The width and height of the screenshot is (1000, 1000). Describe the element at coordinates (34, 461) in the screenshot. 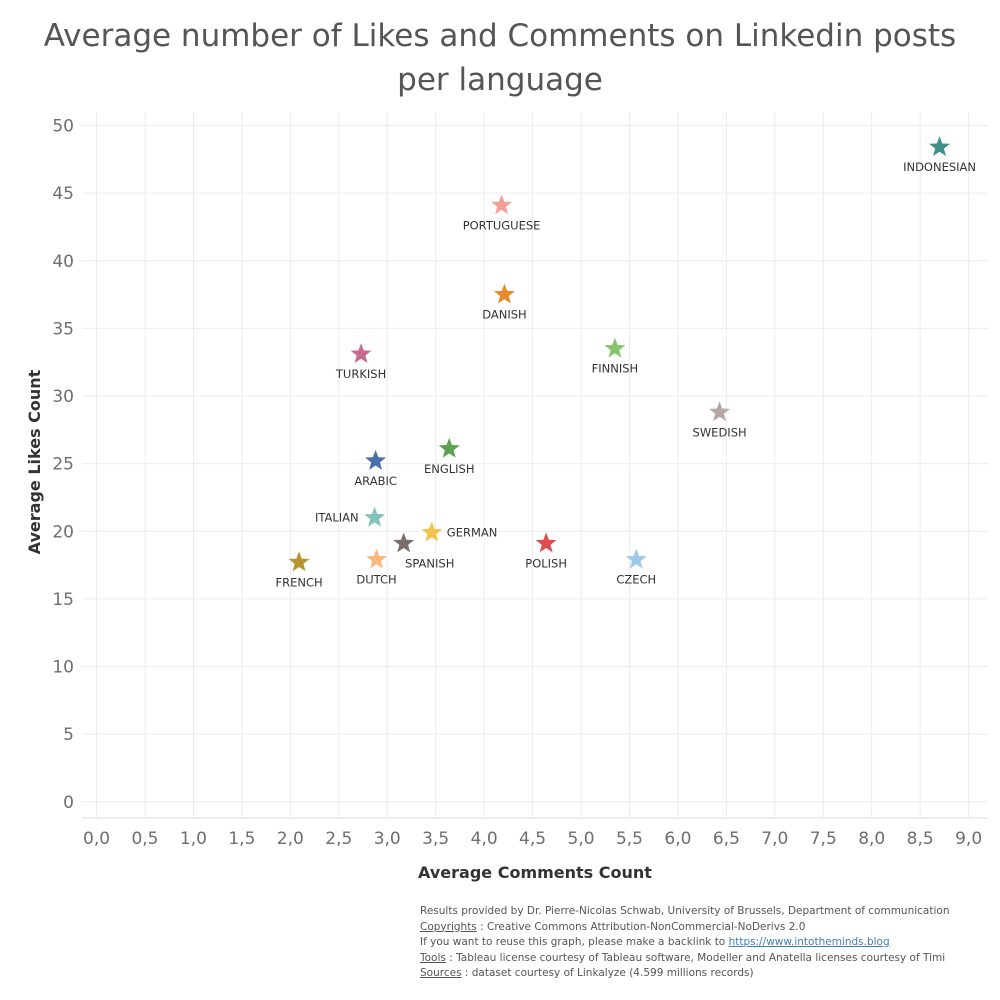

I see `y-axis-label: Average Likes Count` at that location.